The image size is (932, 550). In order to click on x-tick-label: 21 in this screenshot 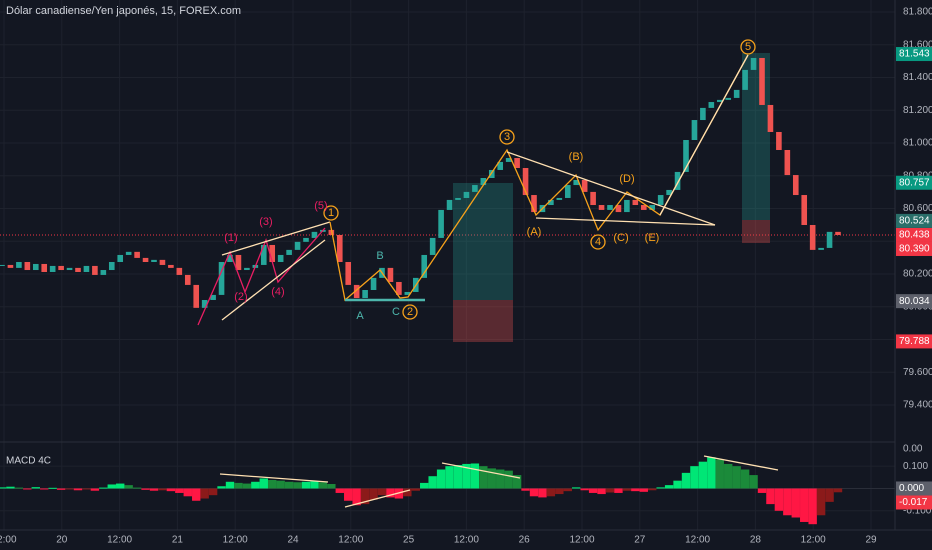, I will do `click(178, 540)`.